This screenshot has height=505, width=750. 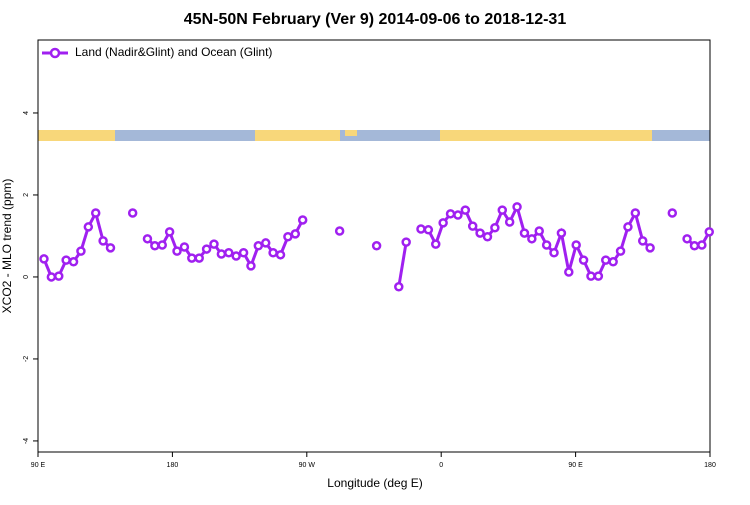 What do you see at coordinates (26, 359) in the screenshot?
I see `y-tick-label: -2` at bounding box center [26, 359].